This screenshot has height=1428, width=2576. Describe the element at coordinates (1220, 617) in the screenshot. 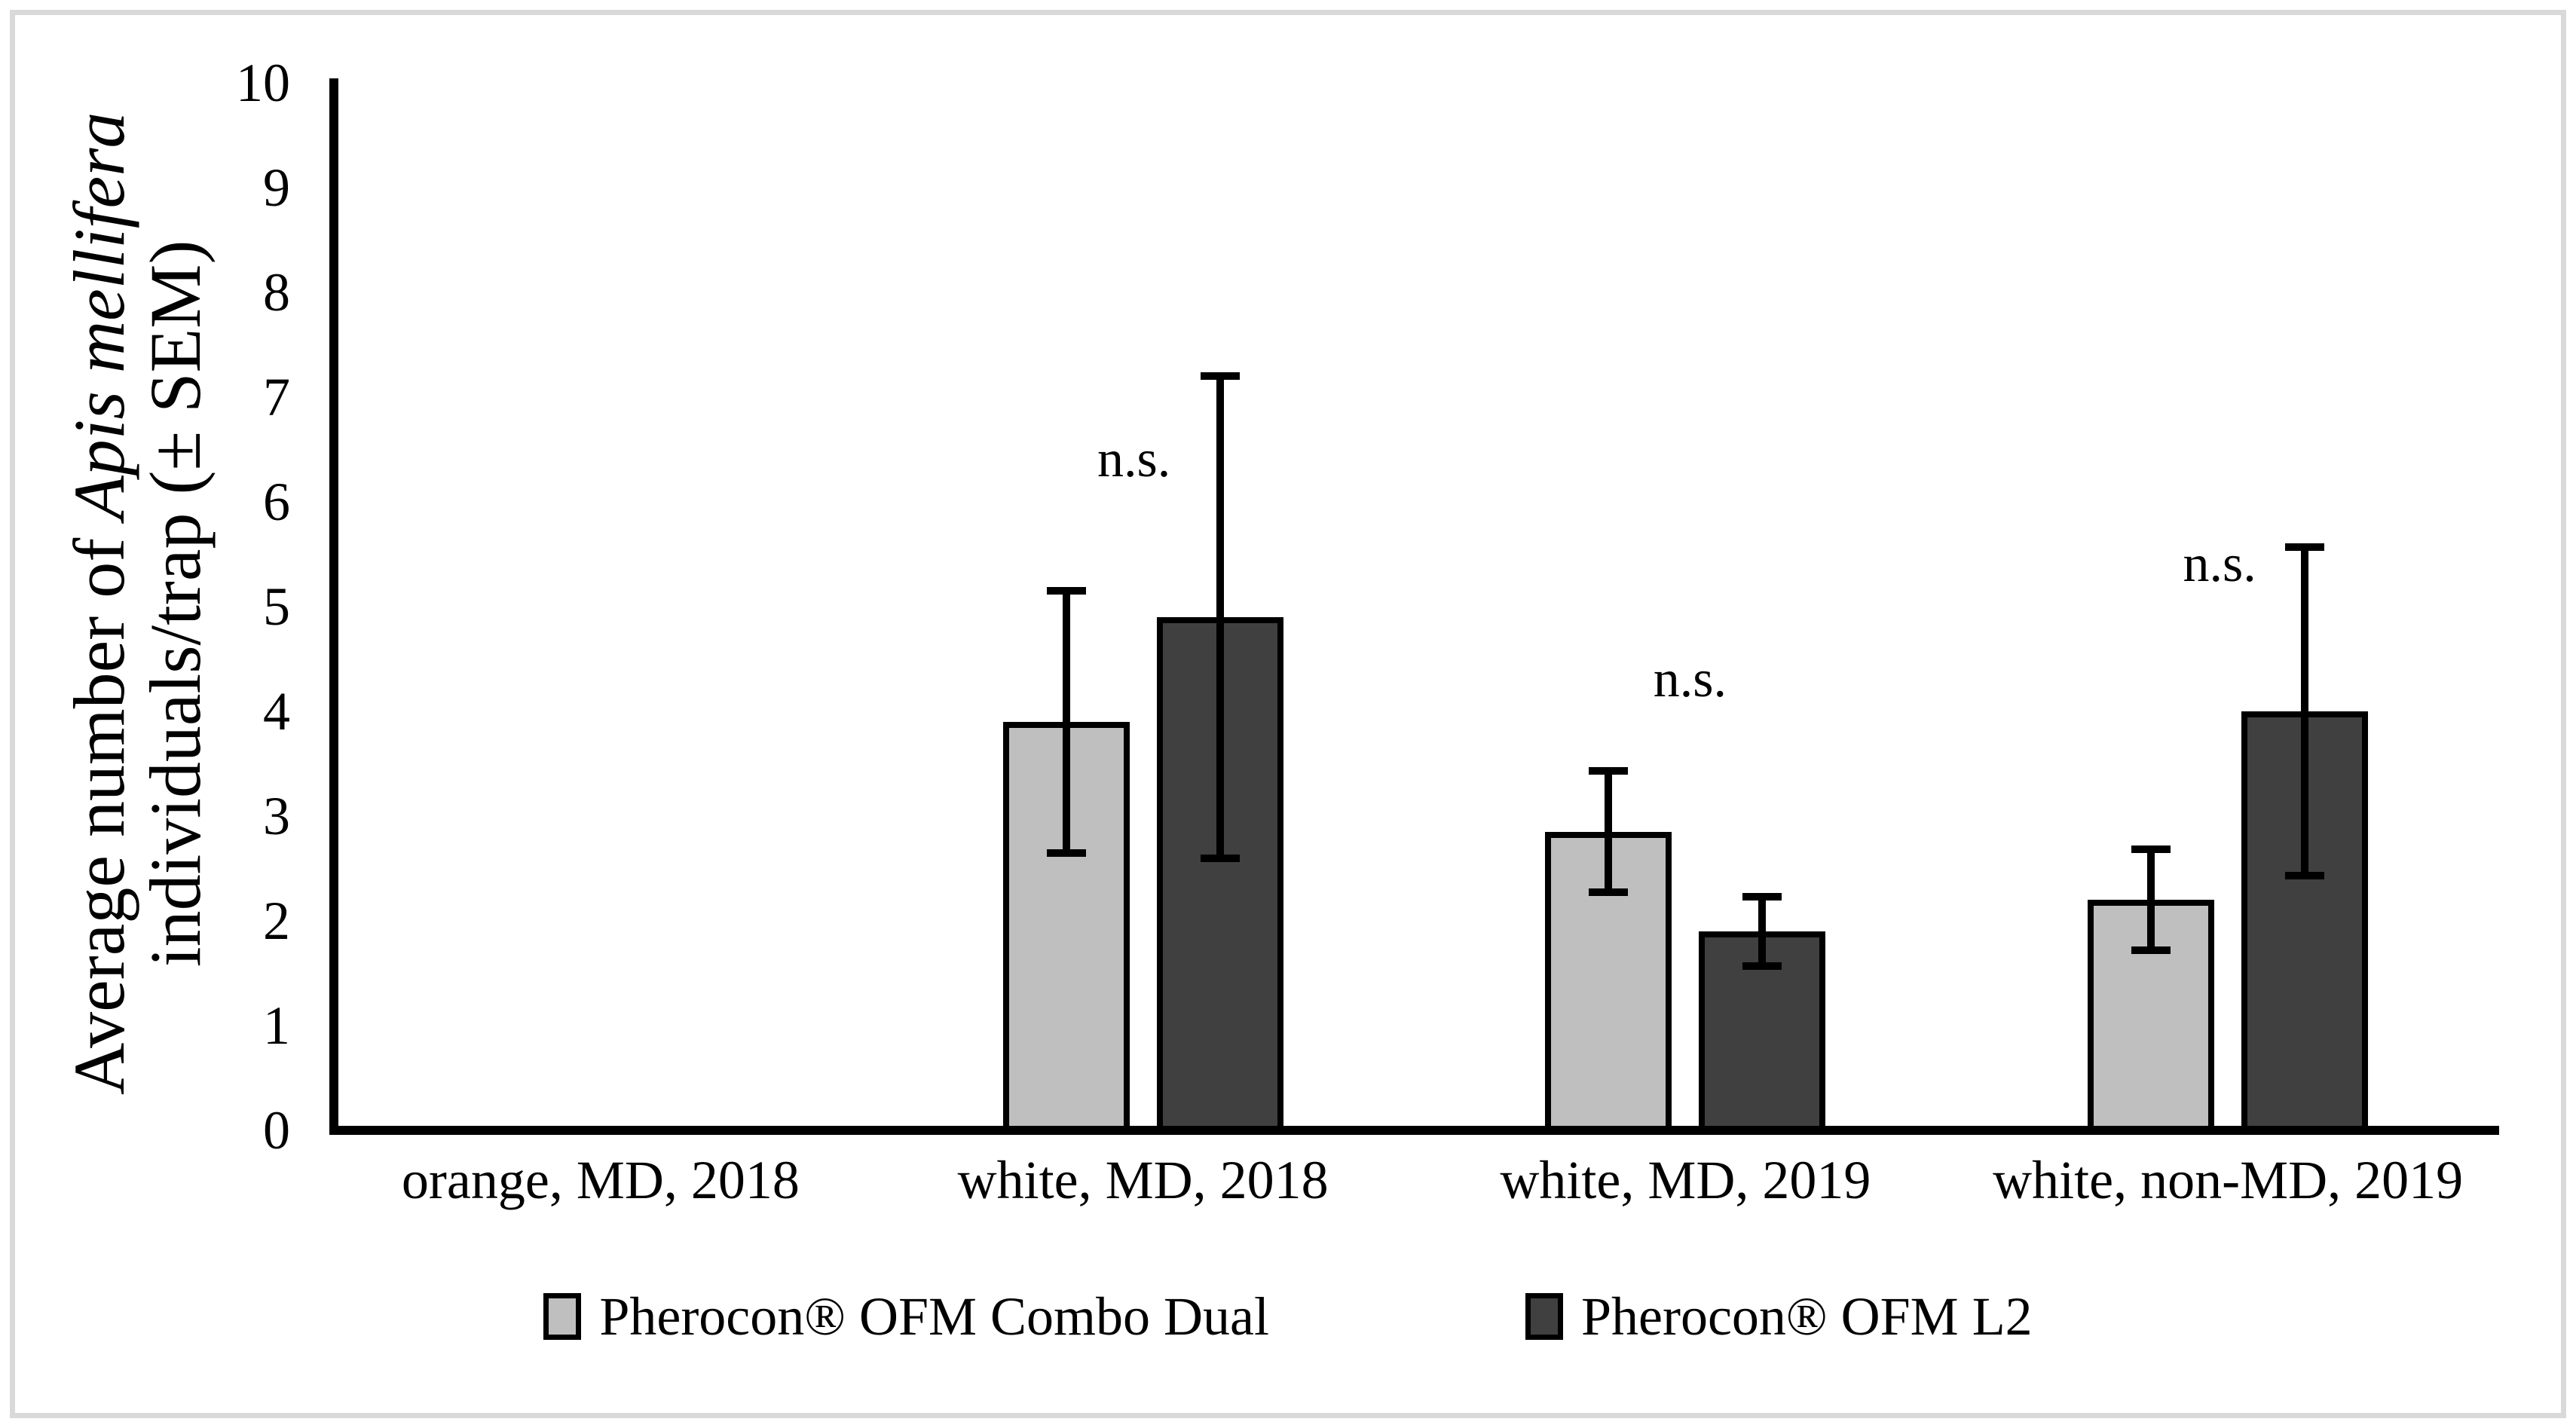

I see `error-bar-line-series1-cat1` at that location.